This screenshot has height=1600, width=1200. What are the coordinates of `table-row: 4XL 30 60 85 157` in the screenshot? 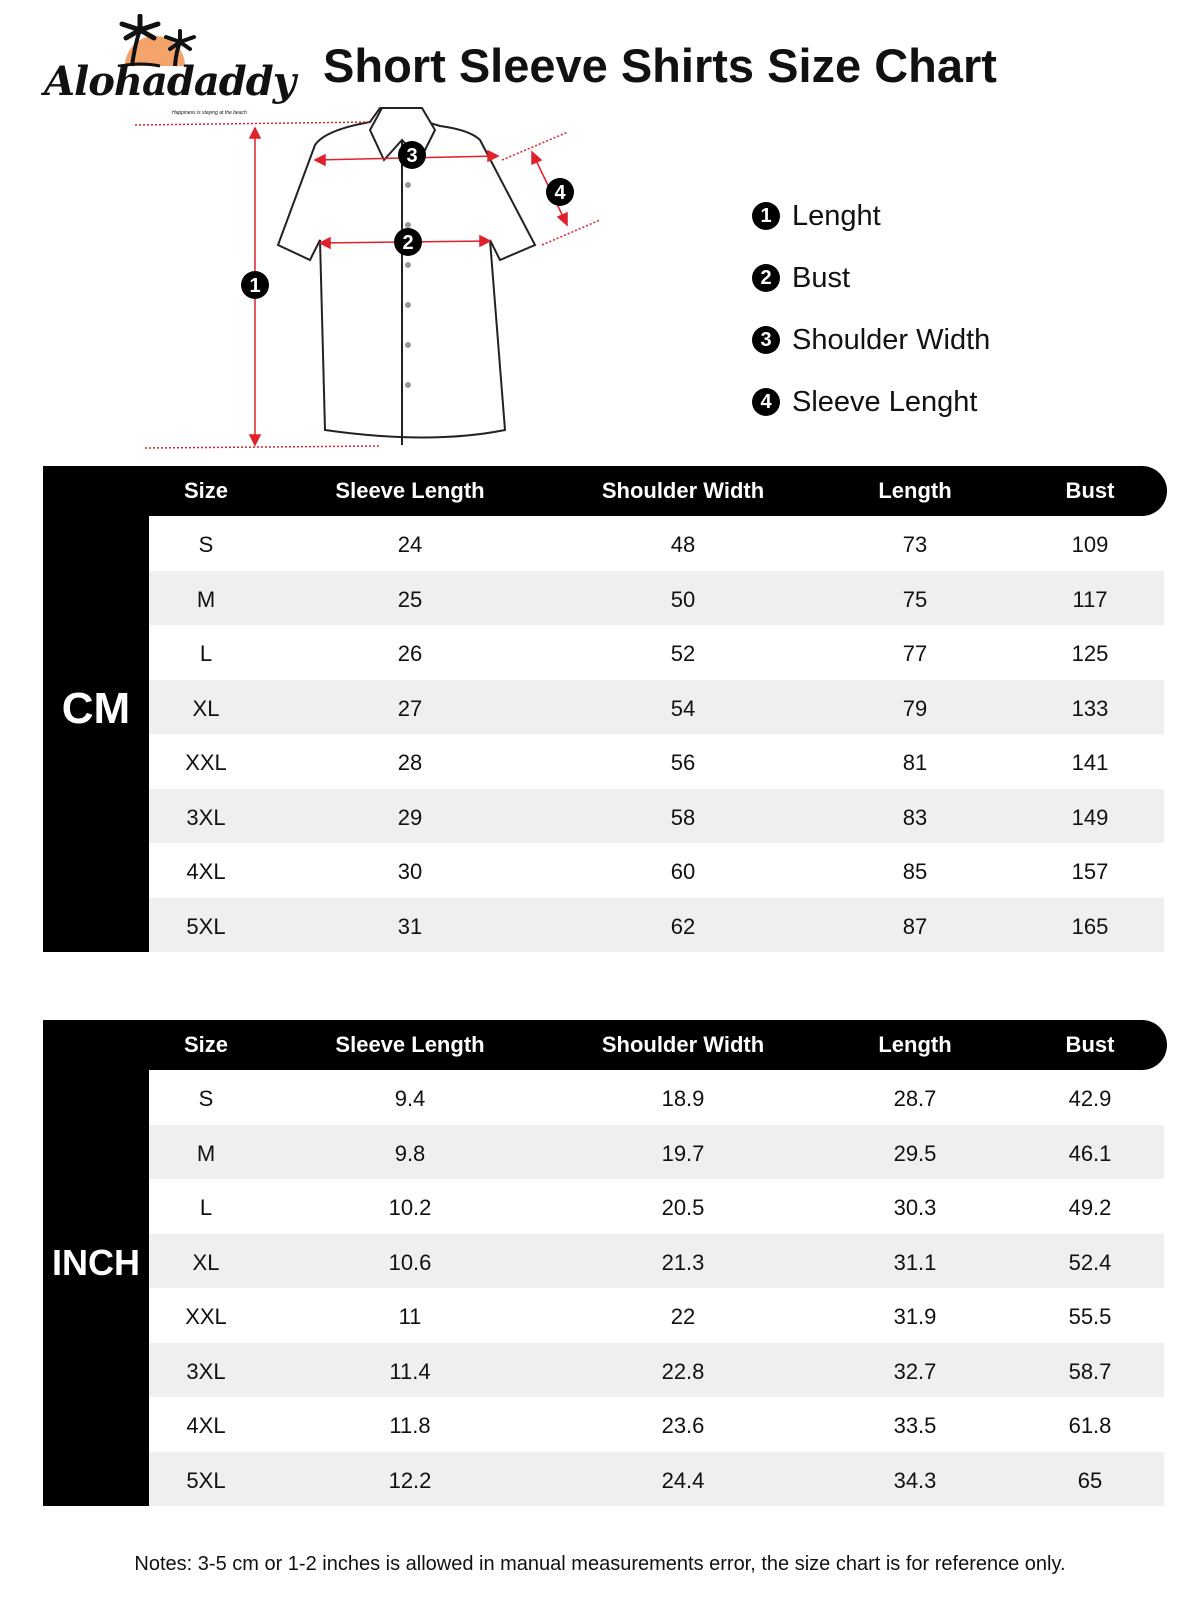 It's located at (656, 870).